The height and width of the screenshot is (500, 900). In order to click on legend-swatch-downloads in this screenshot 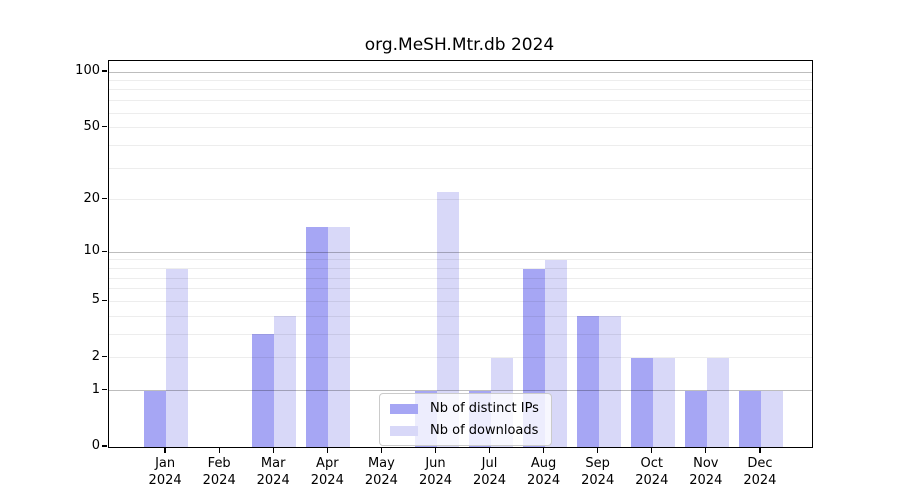, I will do `click(404, 430)`.